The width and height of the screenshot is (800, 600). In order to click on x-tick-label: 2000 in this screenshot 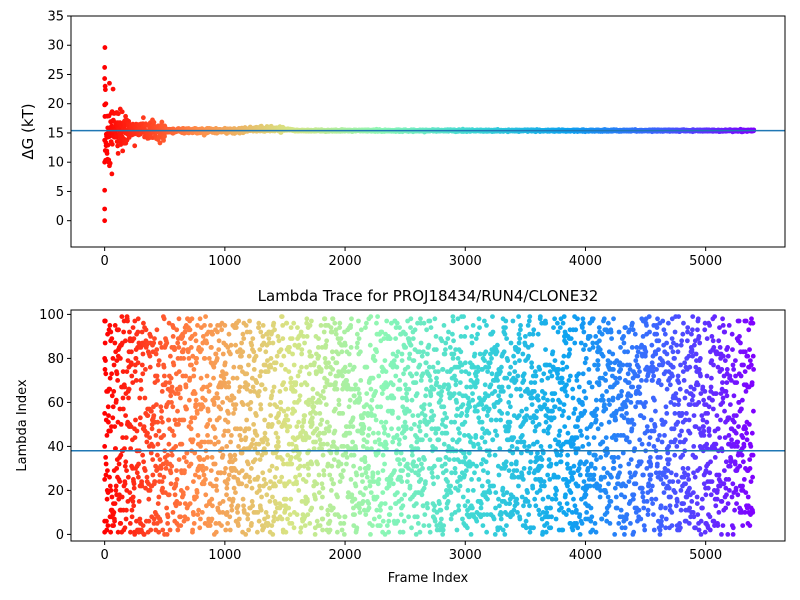, I will do `click(345, 261)`.